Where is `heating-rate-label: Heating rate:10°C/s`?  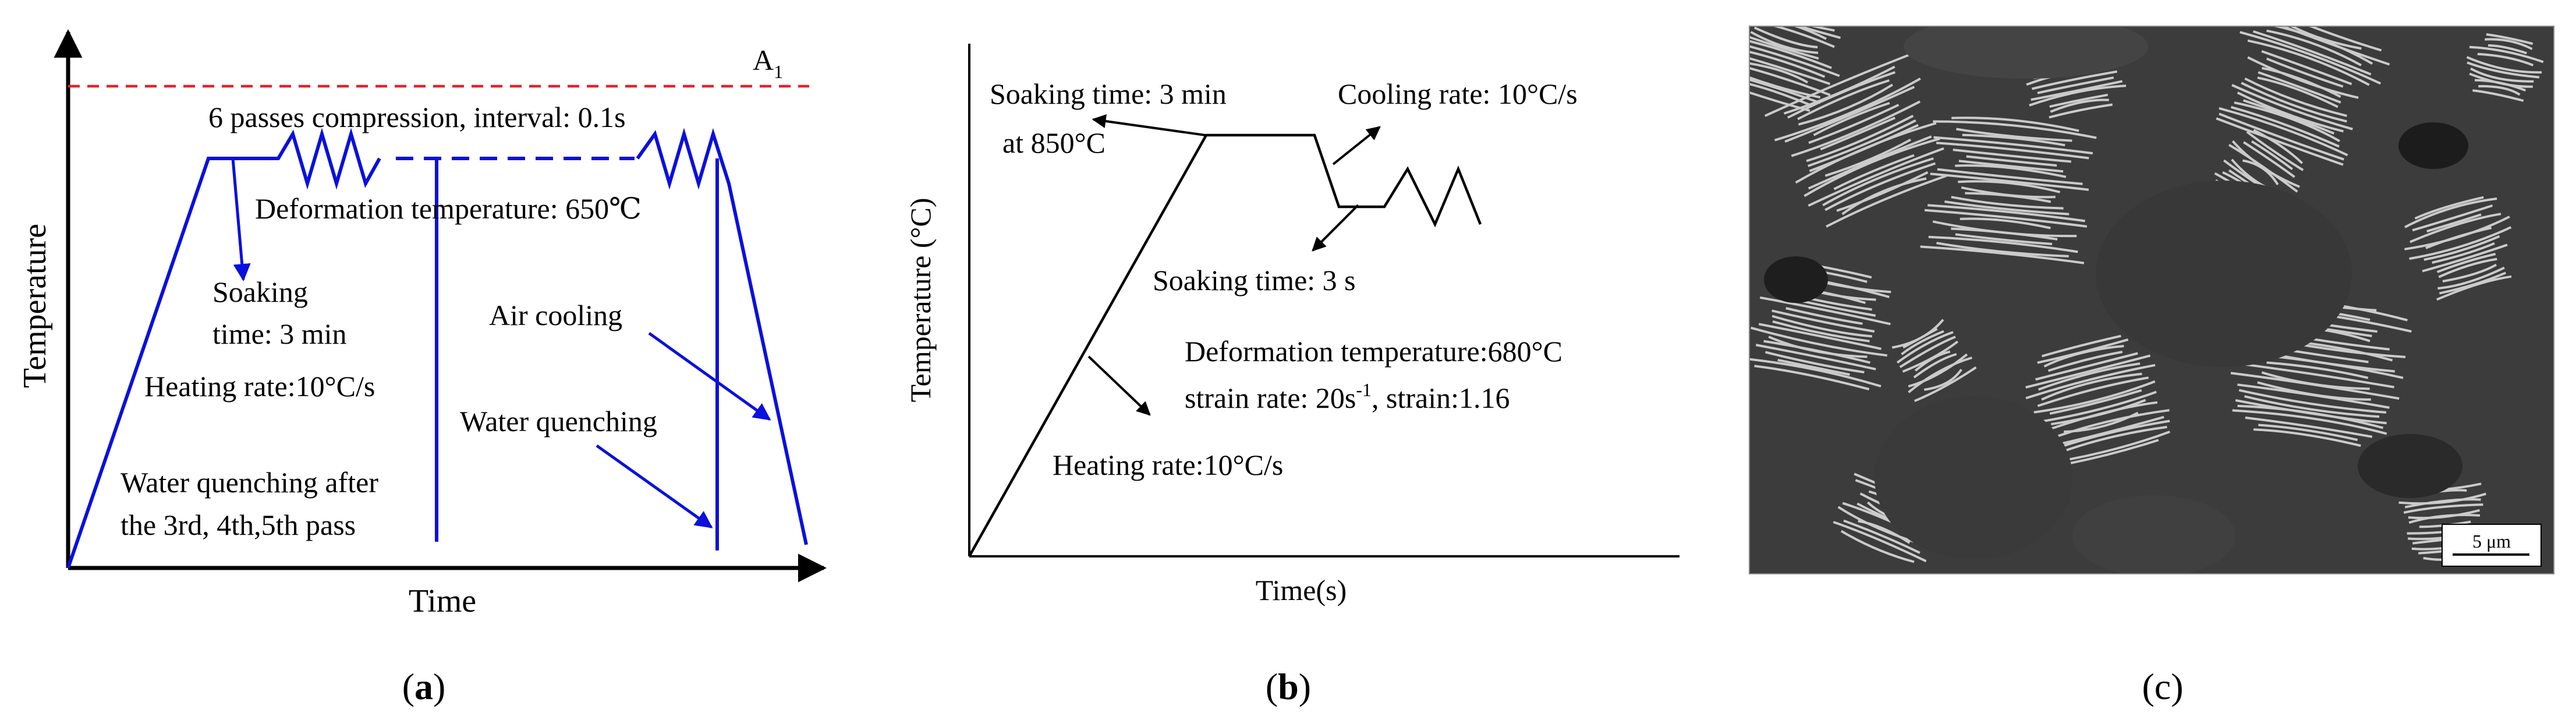
heating-rate-label: Heating rate:10°C/s is located at coordinates (259, 387).